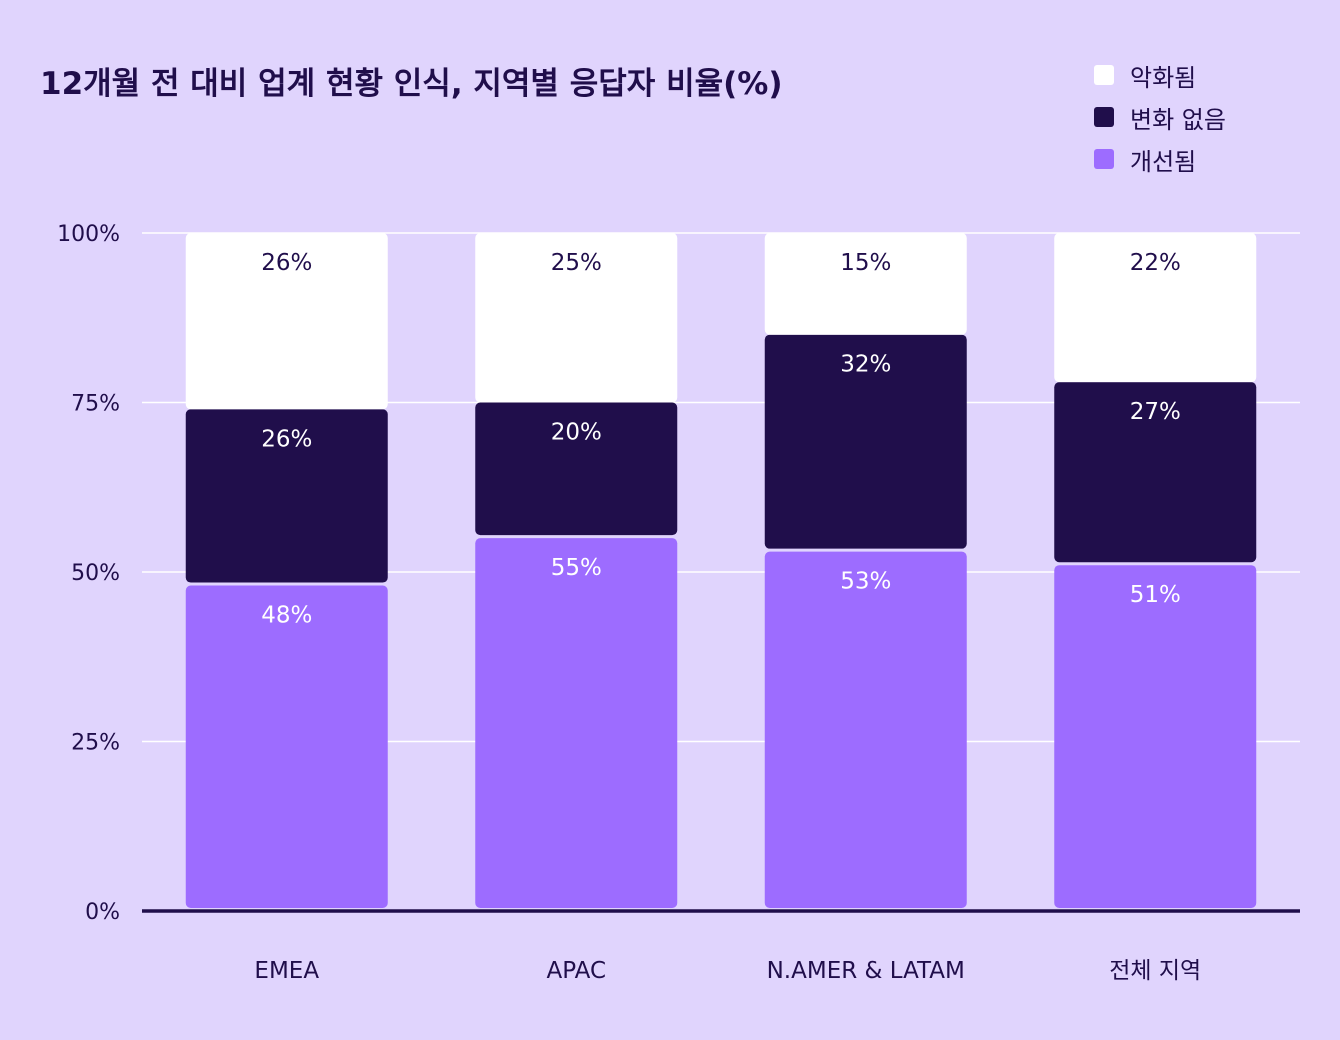 The image size is (1340, 1040). I want to click on data-label: 32%, so click(865, 365).